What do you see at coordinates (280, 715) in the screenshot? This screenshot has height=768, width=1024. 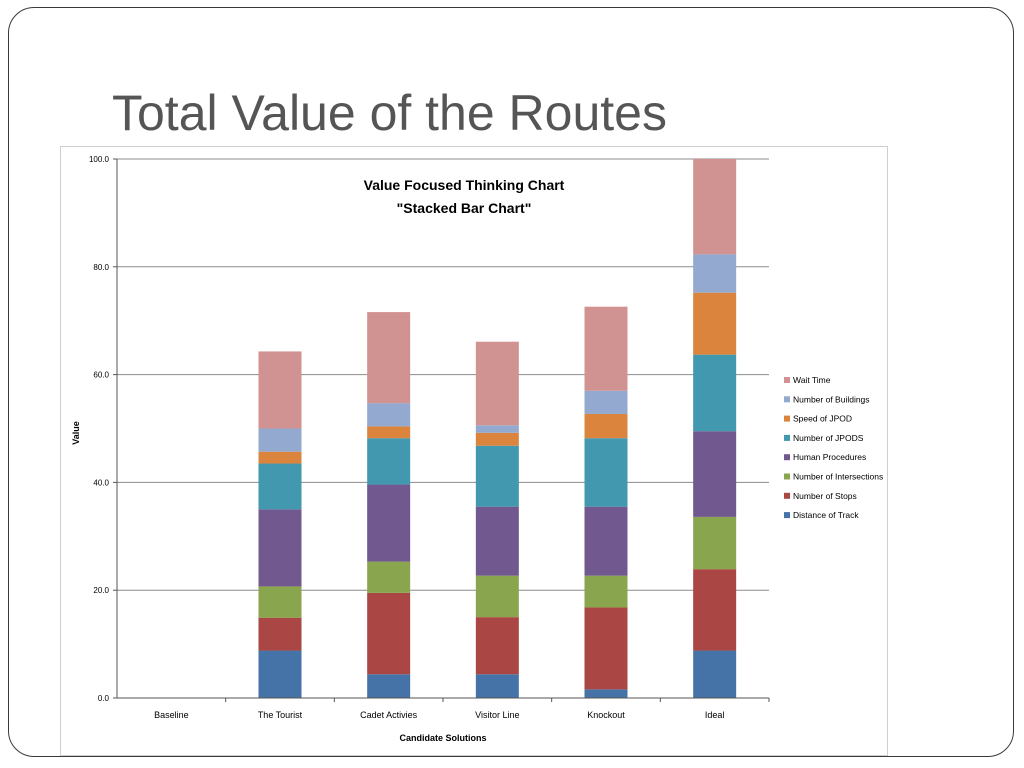 I see `x-tick-label: The Tourist` at bounding box center [280, 715].